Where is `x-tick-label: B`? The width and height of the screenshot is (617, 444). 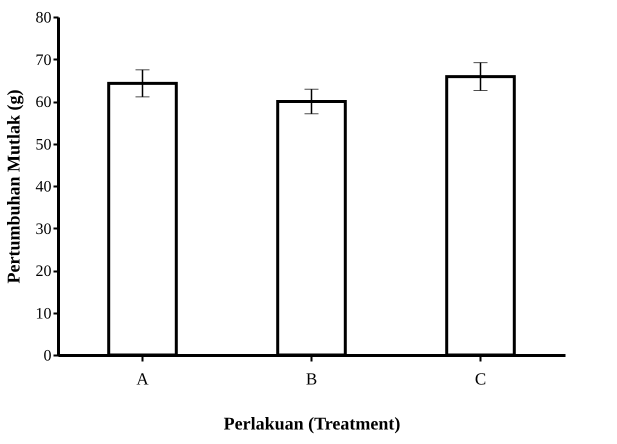
x-tick-label: B is located at coordinates (312, 379).